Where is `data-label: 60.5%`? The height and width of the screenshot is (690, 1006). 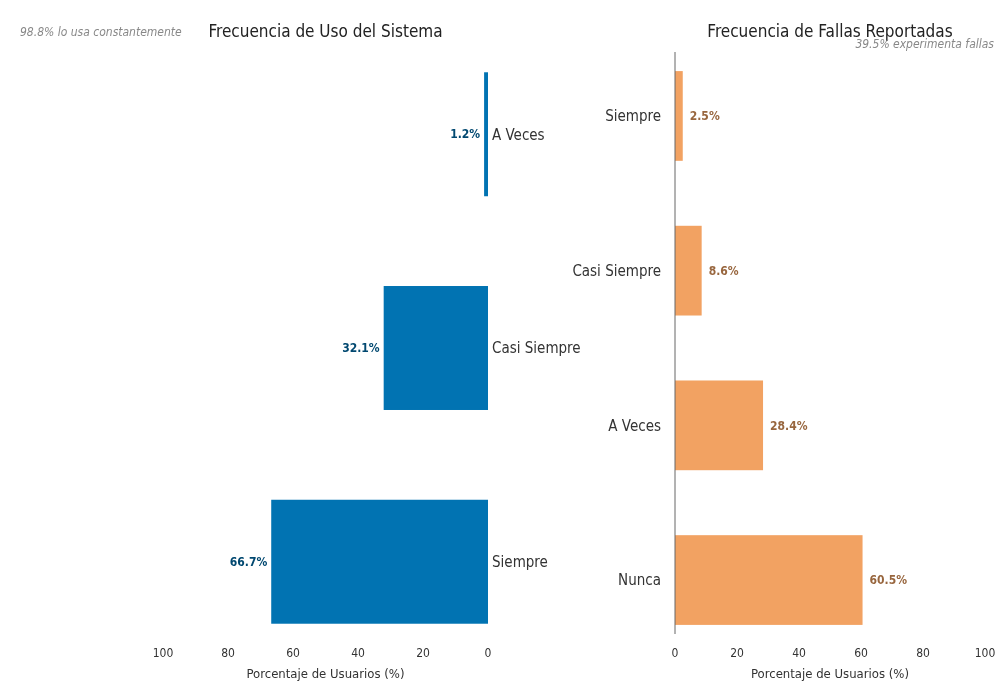
data-label: 60.5% is located at coordinates (888, 580).